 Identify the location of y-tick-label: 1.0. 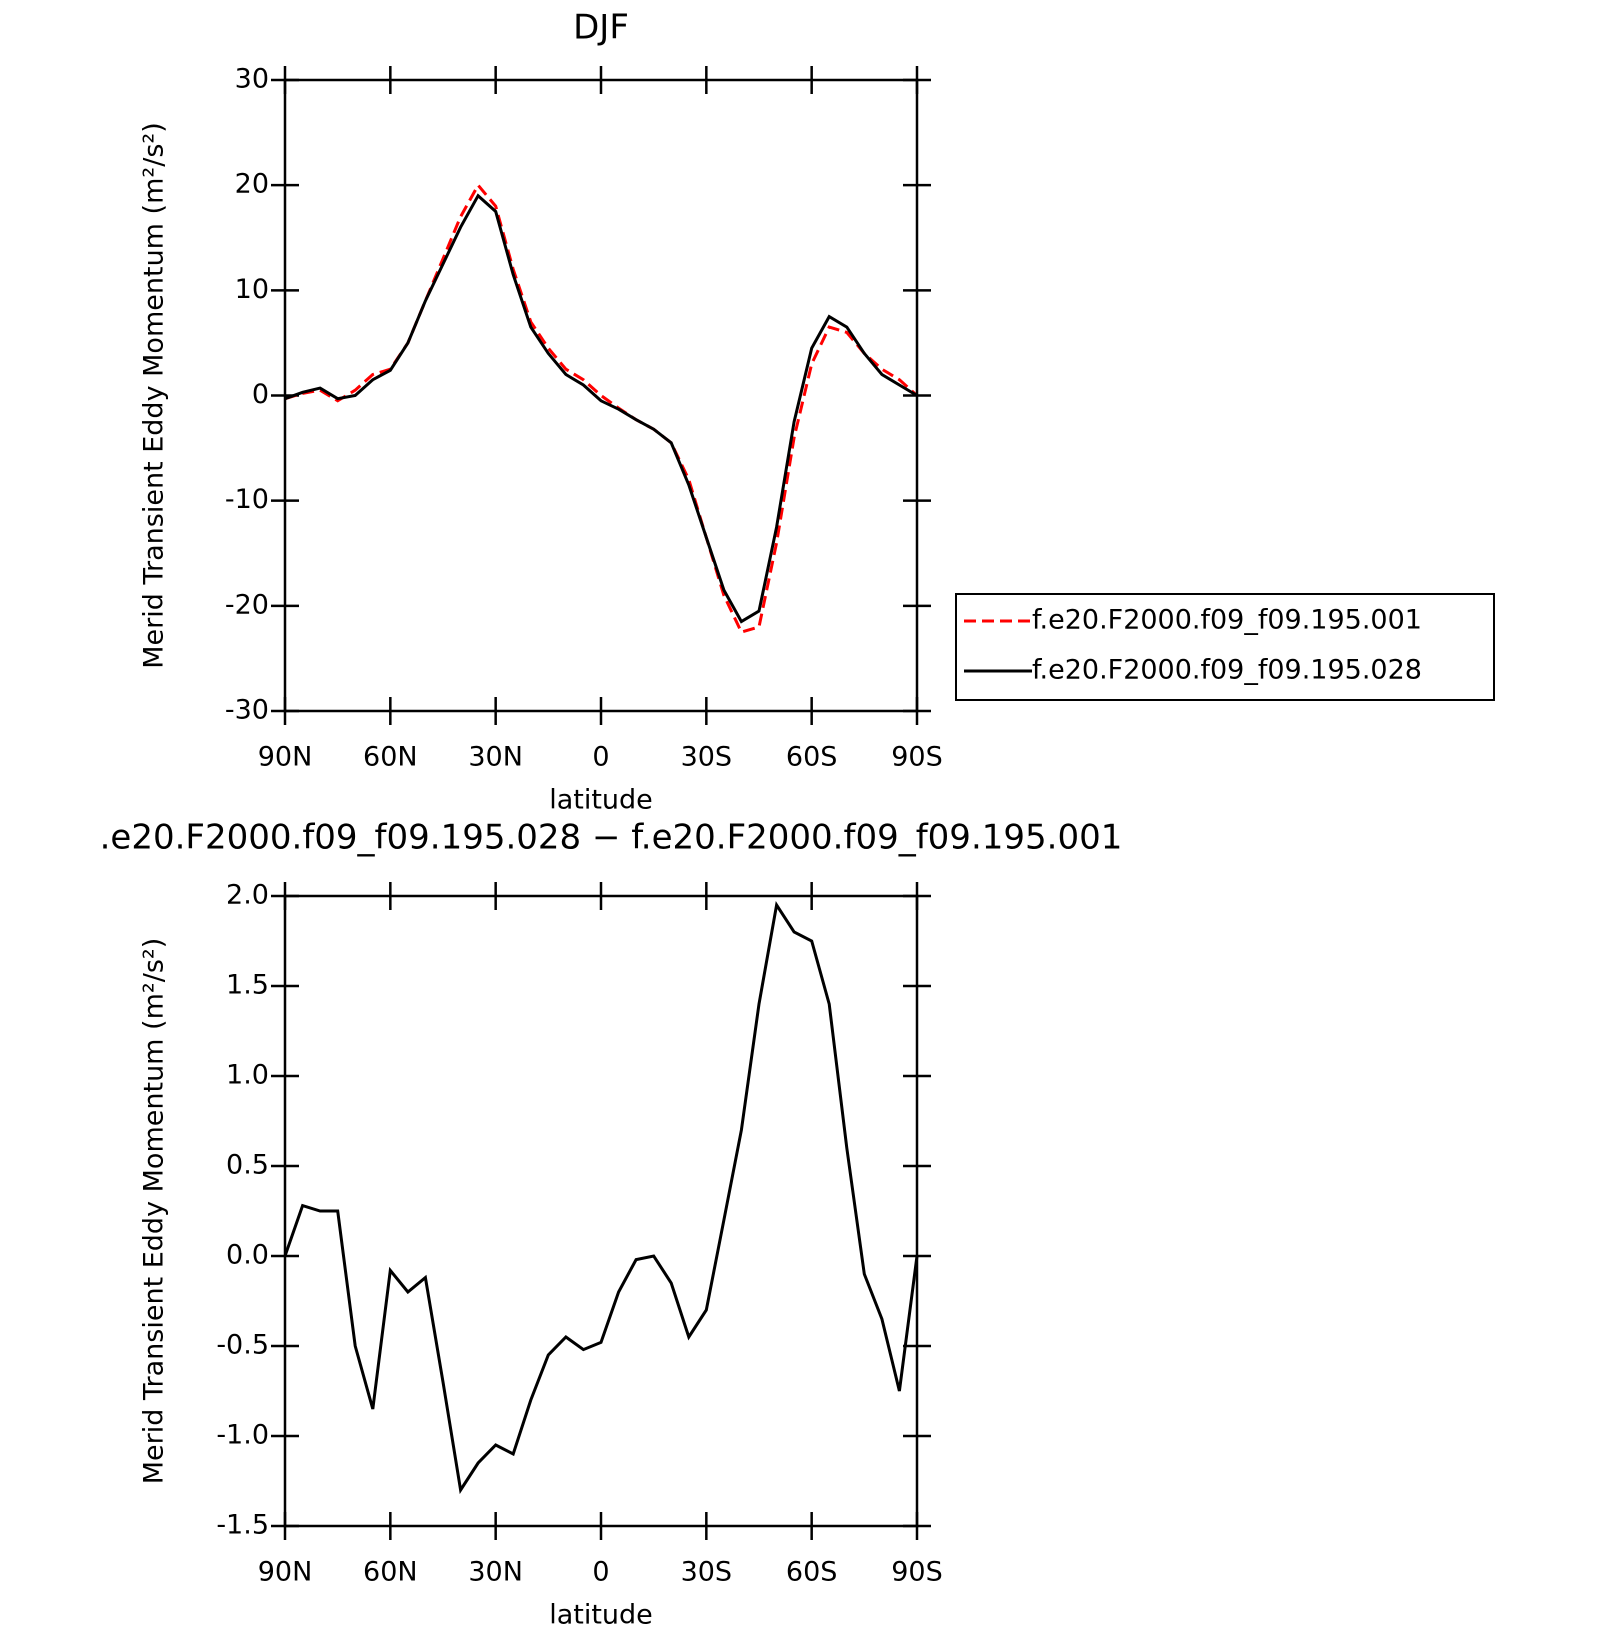
(247, 1075).